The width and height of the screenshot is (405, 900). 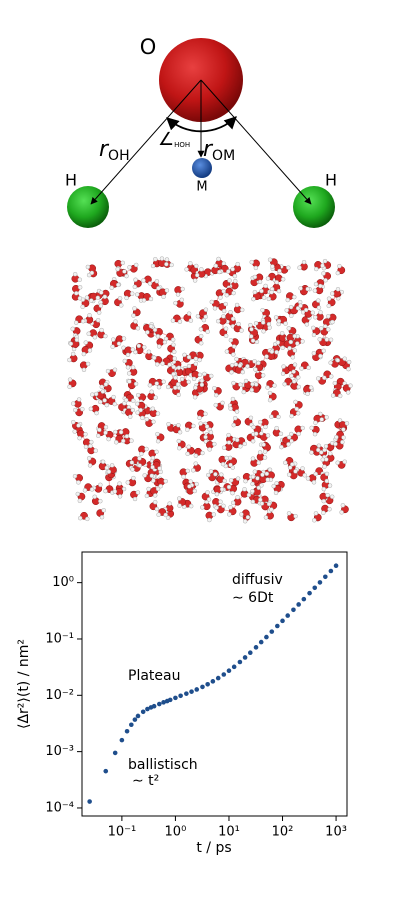 I want to click on atom-label: H, so click(x=331, y=180).